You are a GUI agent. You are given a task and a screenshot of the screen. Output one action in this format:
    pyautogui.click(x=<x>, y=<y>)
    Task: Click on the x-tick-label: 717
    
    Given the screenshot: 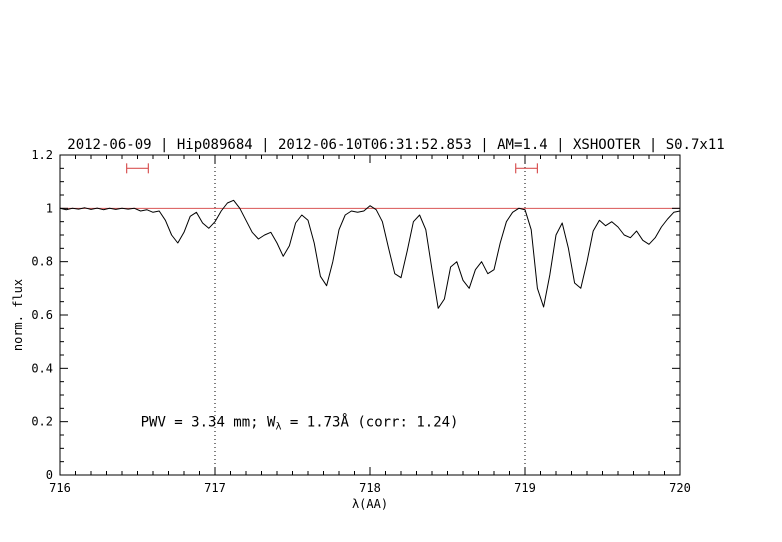 What is the action you would take?
    pyautogui.click(x=215, y=488)
    